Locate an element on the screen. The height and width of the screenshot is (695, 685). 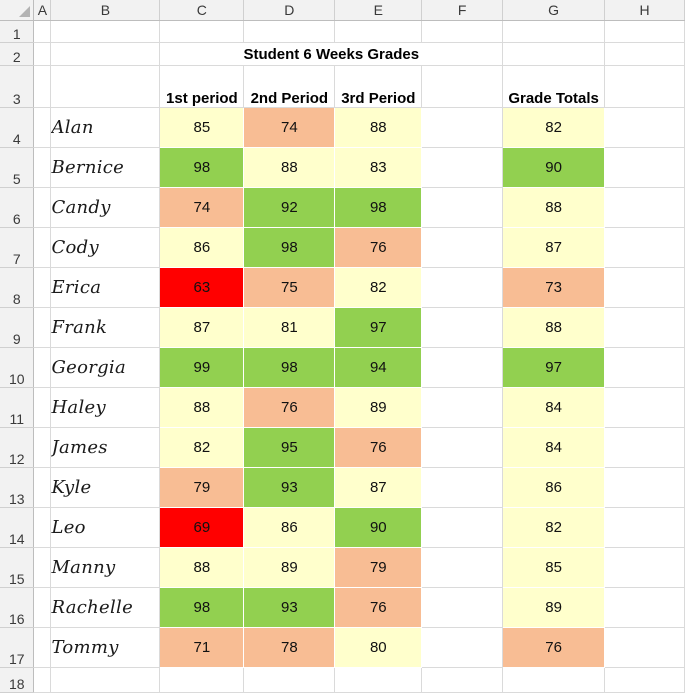
row-header: 10 is located at coordinates (17, 367).